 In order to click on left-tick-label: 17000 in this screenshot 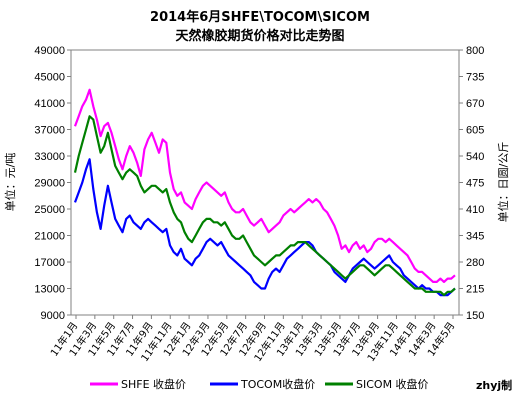, I will do `click(49, 263)`.